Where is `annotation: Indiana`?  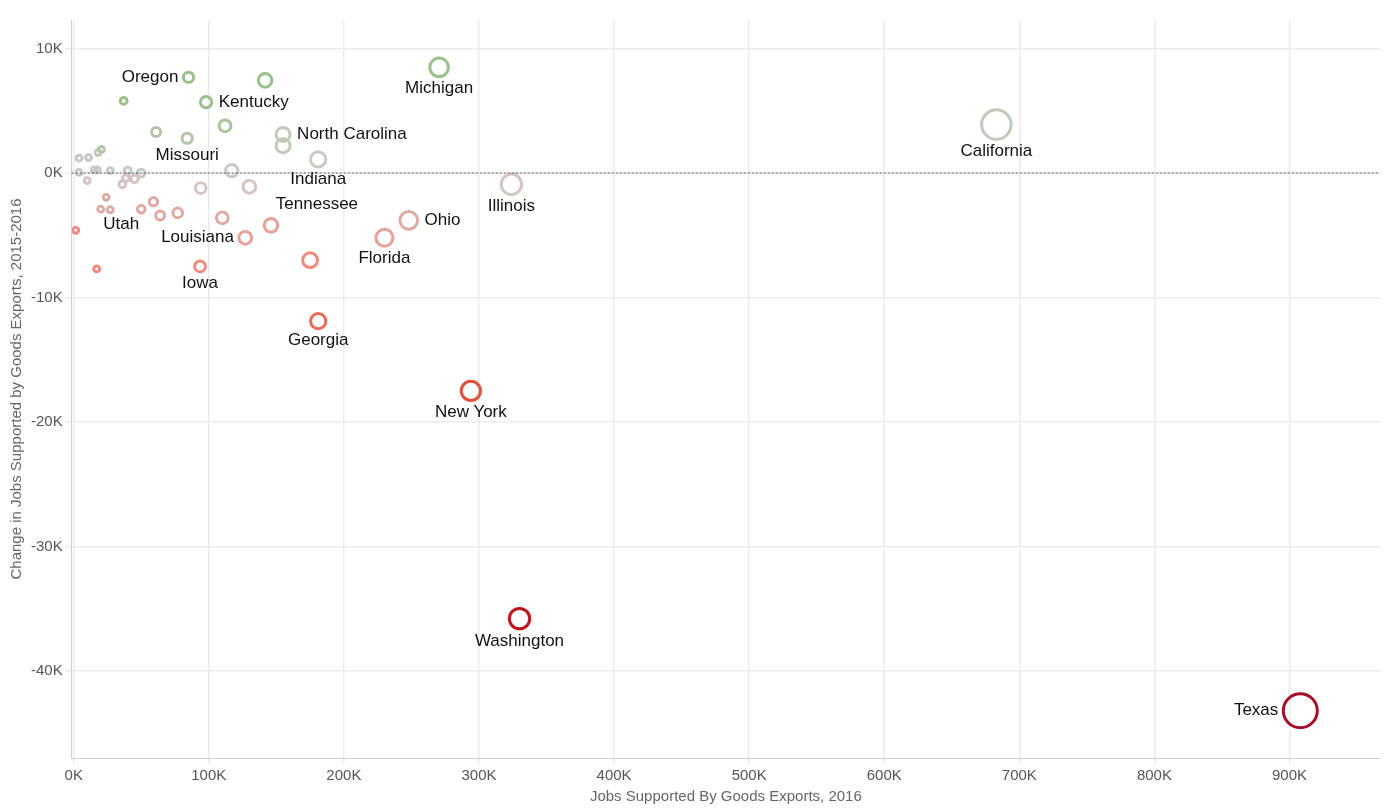 annotation: Indiana is located at coordinates (318, 178).